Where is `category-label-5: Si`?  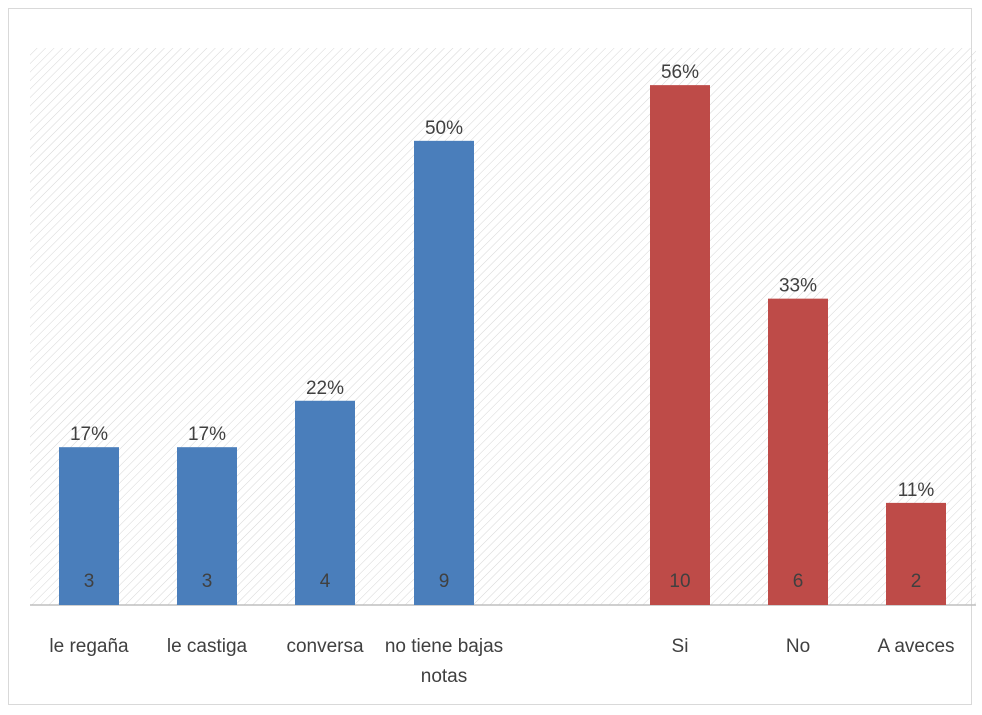
category-label-5: Si is located at coordinates (680, 646).